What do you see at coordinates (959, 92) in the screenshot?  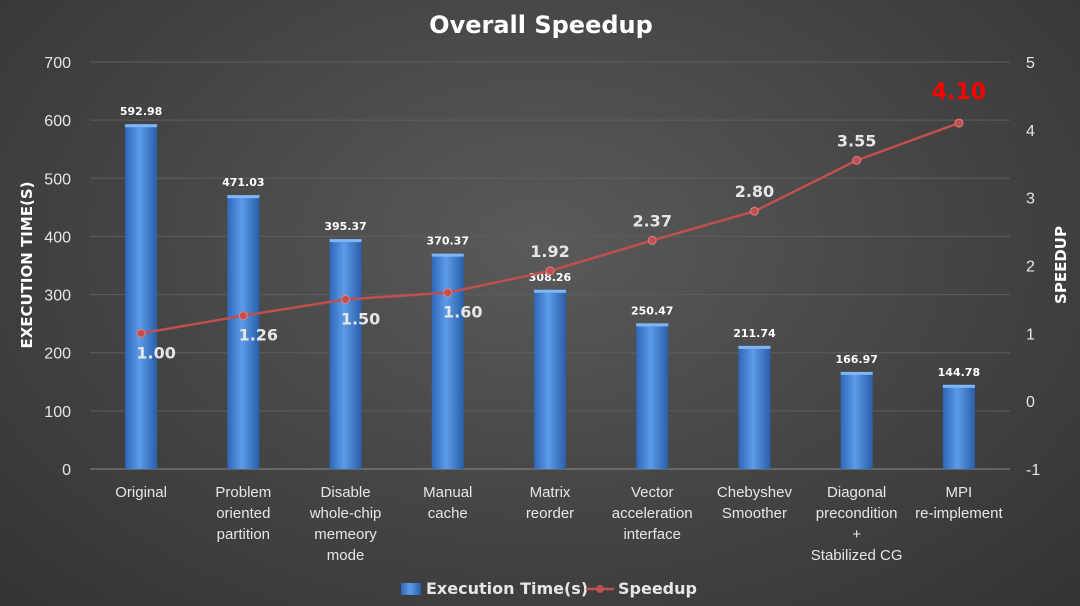 I see `speedup-value-label: 4.10` at bounding box center [959, 92].